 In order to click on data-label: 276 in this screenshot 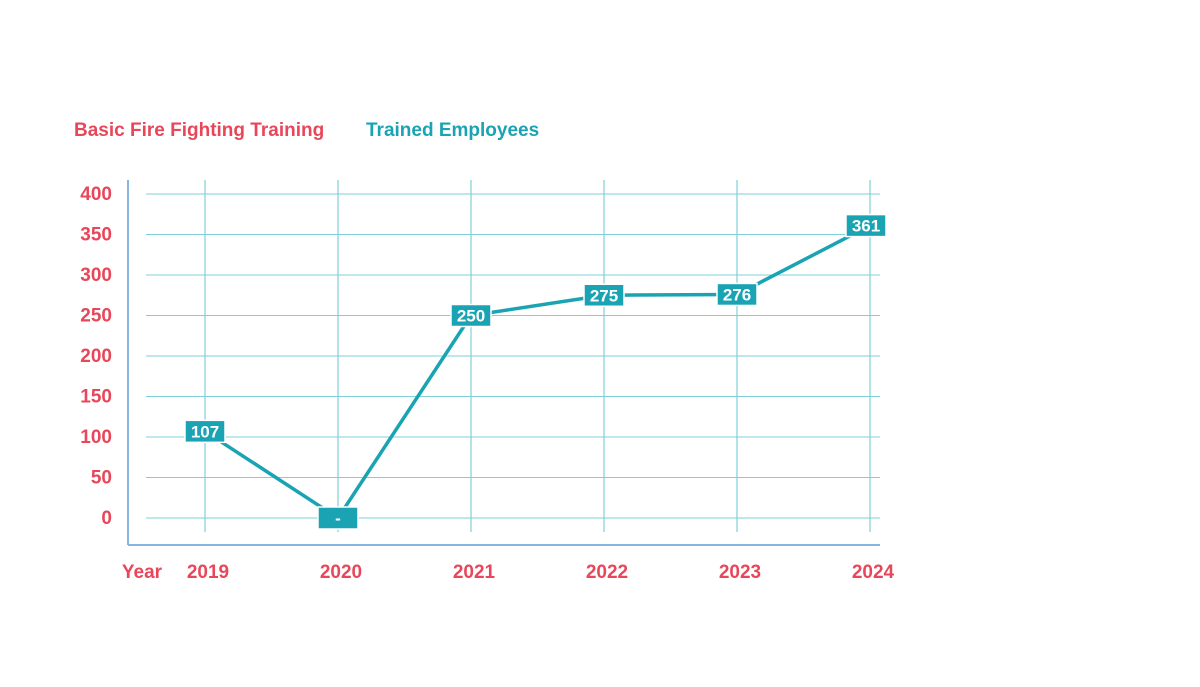, I will do `click(737, 294)`.